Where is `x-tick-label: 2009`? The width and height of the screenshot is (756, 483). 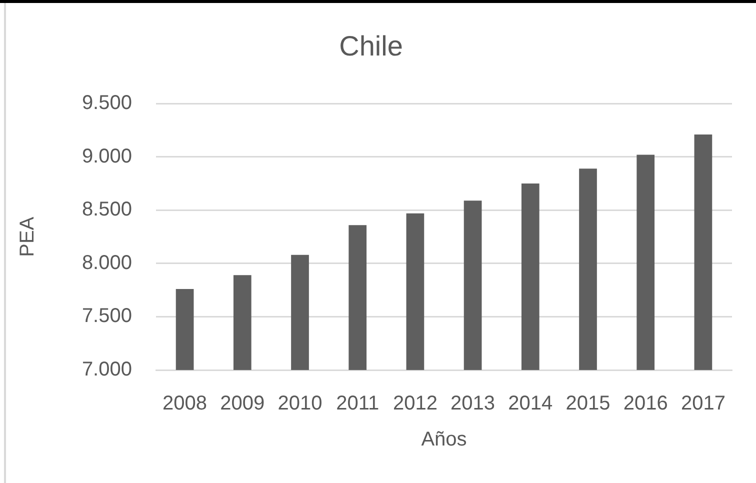 x-tick-label: 2009 is located at coordinates (242, 403).